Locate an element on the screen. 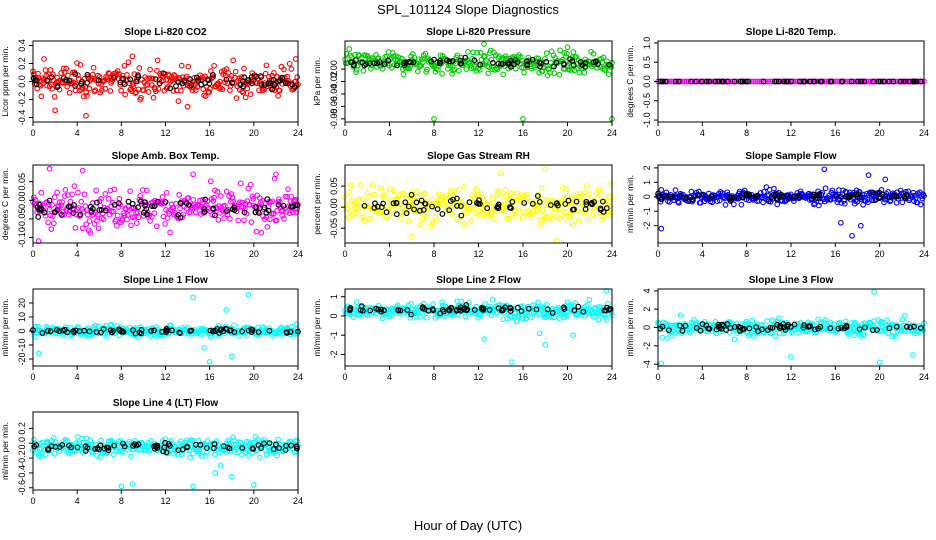 This screenshot has height=540, width=936. figure-title: SPL_101124 Slope Diagnostics is located at coordinates (468, 9).